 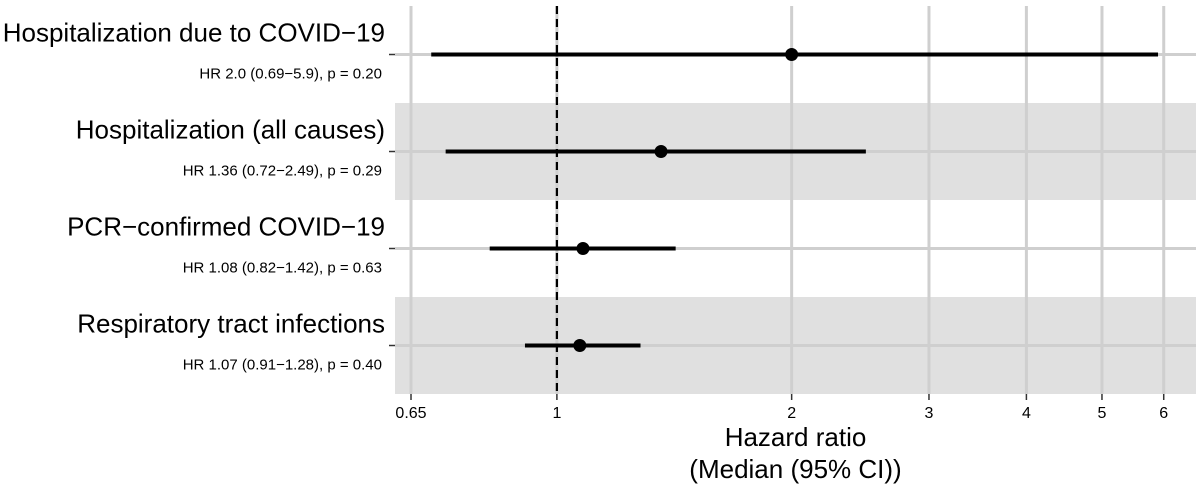 What do you see at coordinates (556, 413) in the screenshot?
I see `x-tick-label: 1` at bounding box center [556, 413].